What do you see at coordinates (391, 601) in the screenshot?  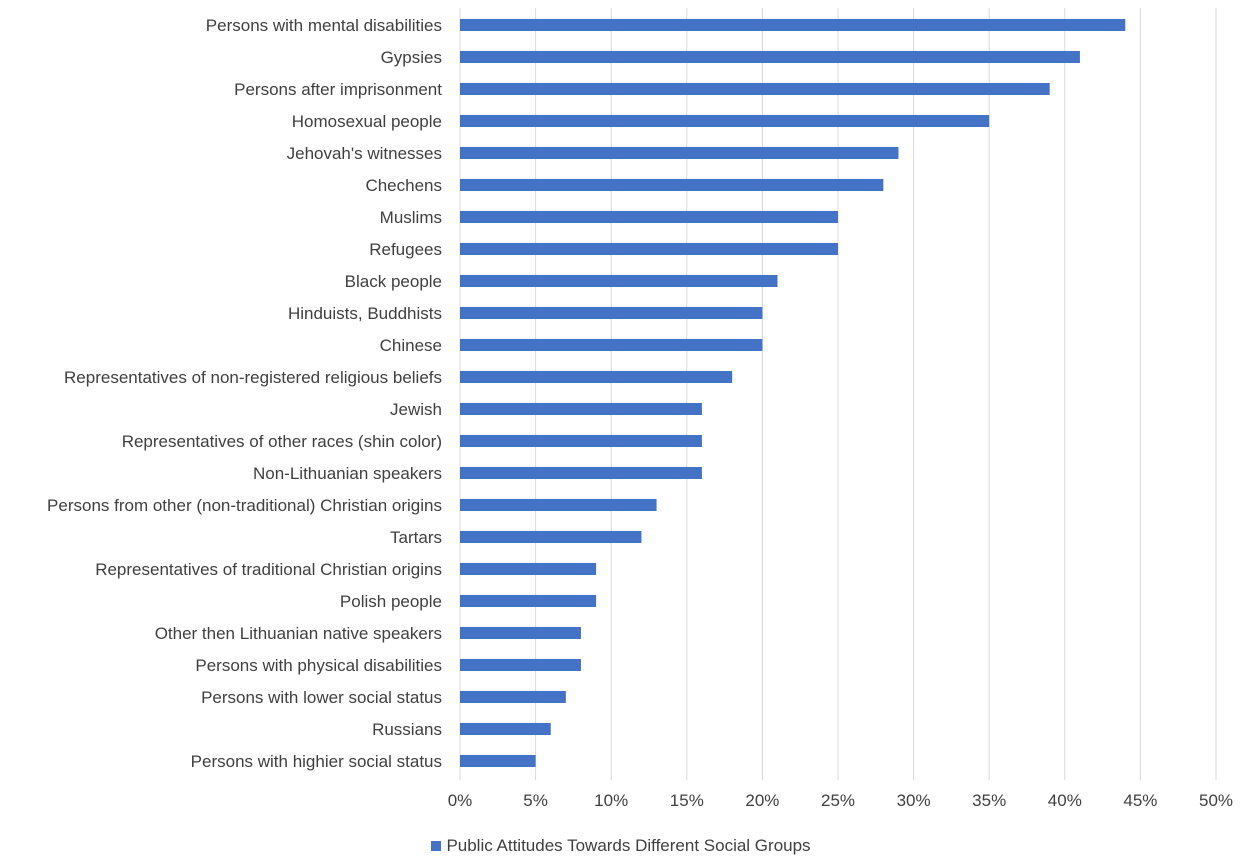 I see `category-label: Polish people` at bounding box center [391, 601].